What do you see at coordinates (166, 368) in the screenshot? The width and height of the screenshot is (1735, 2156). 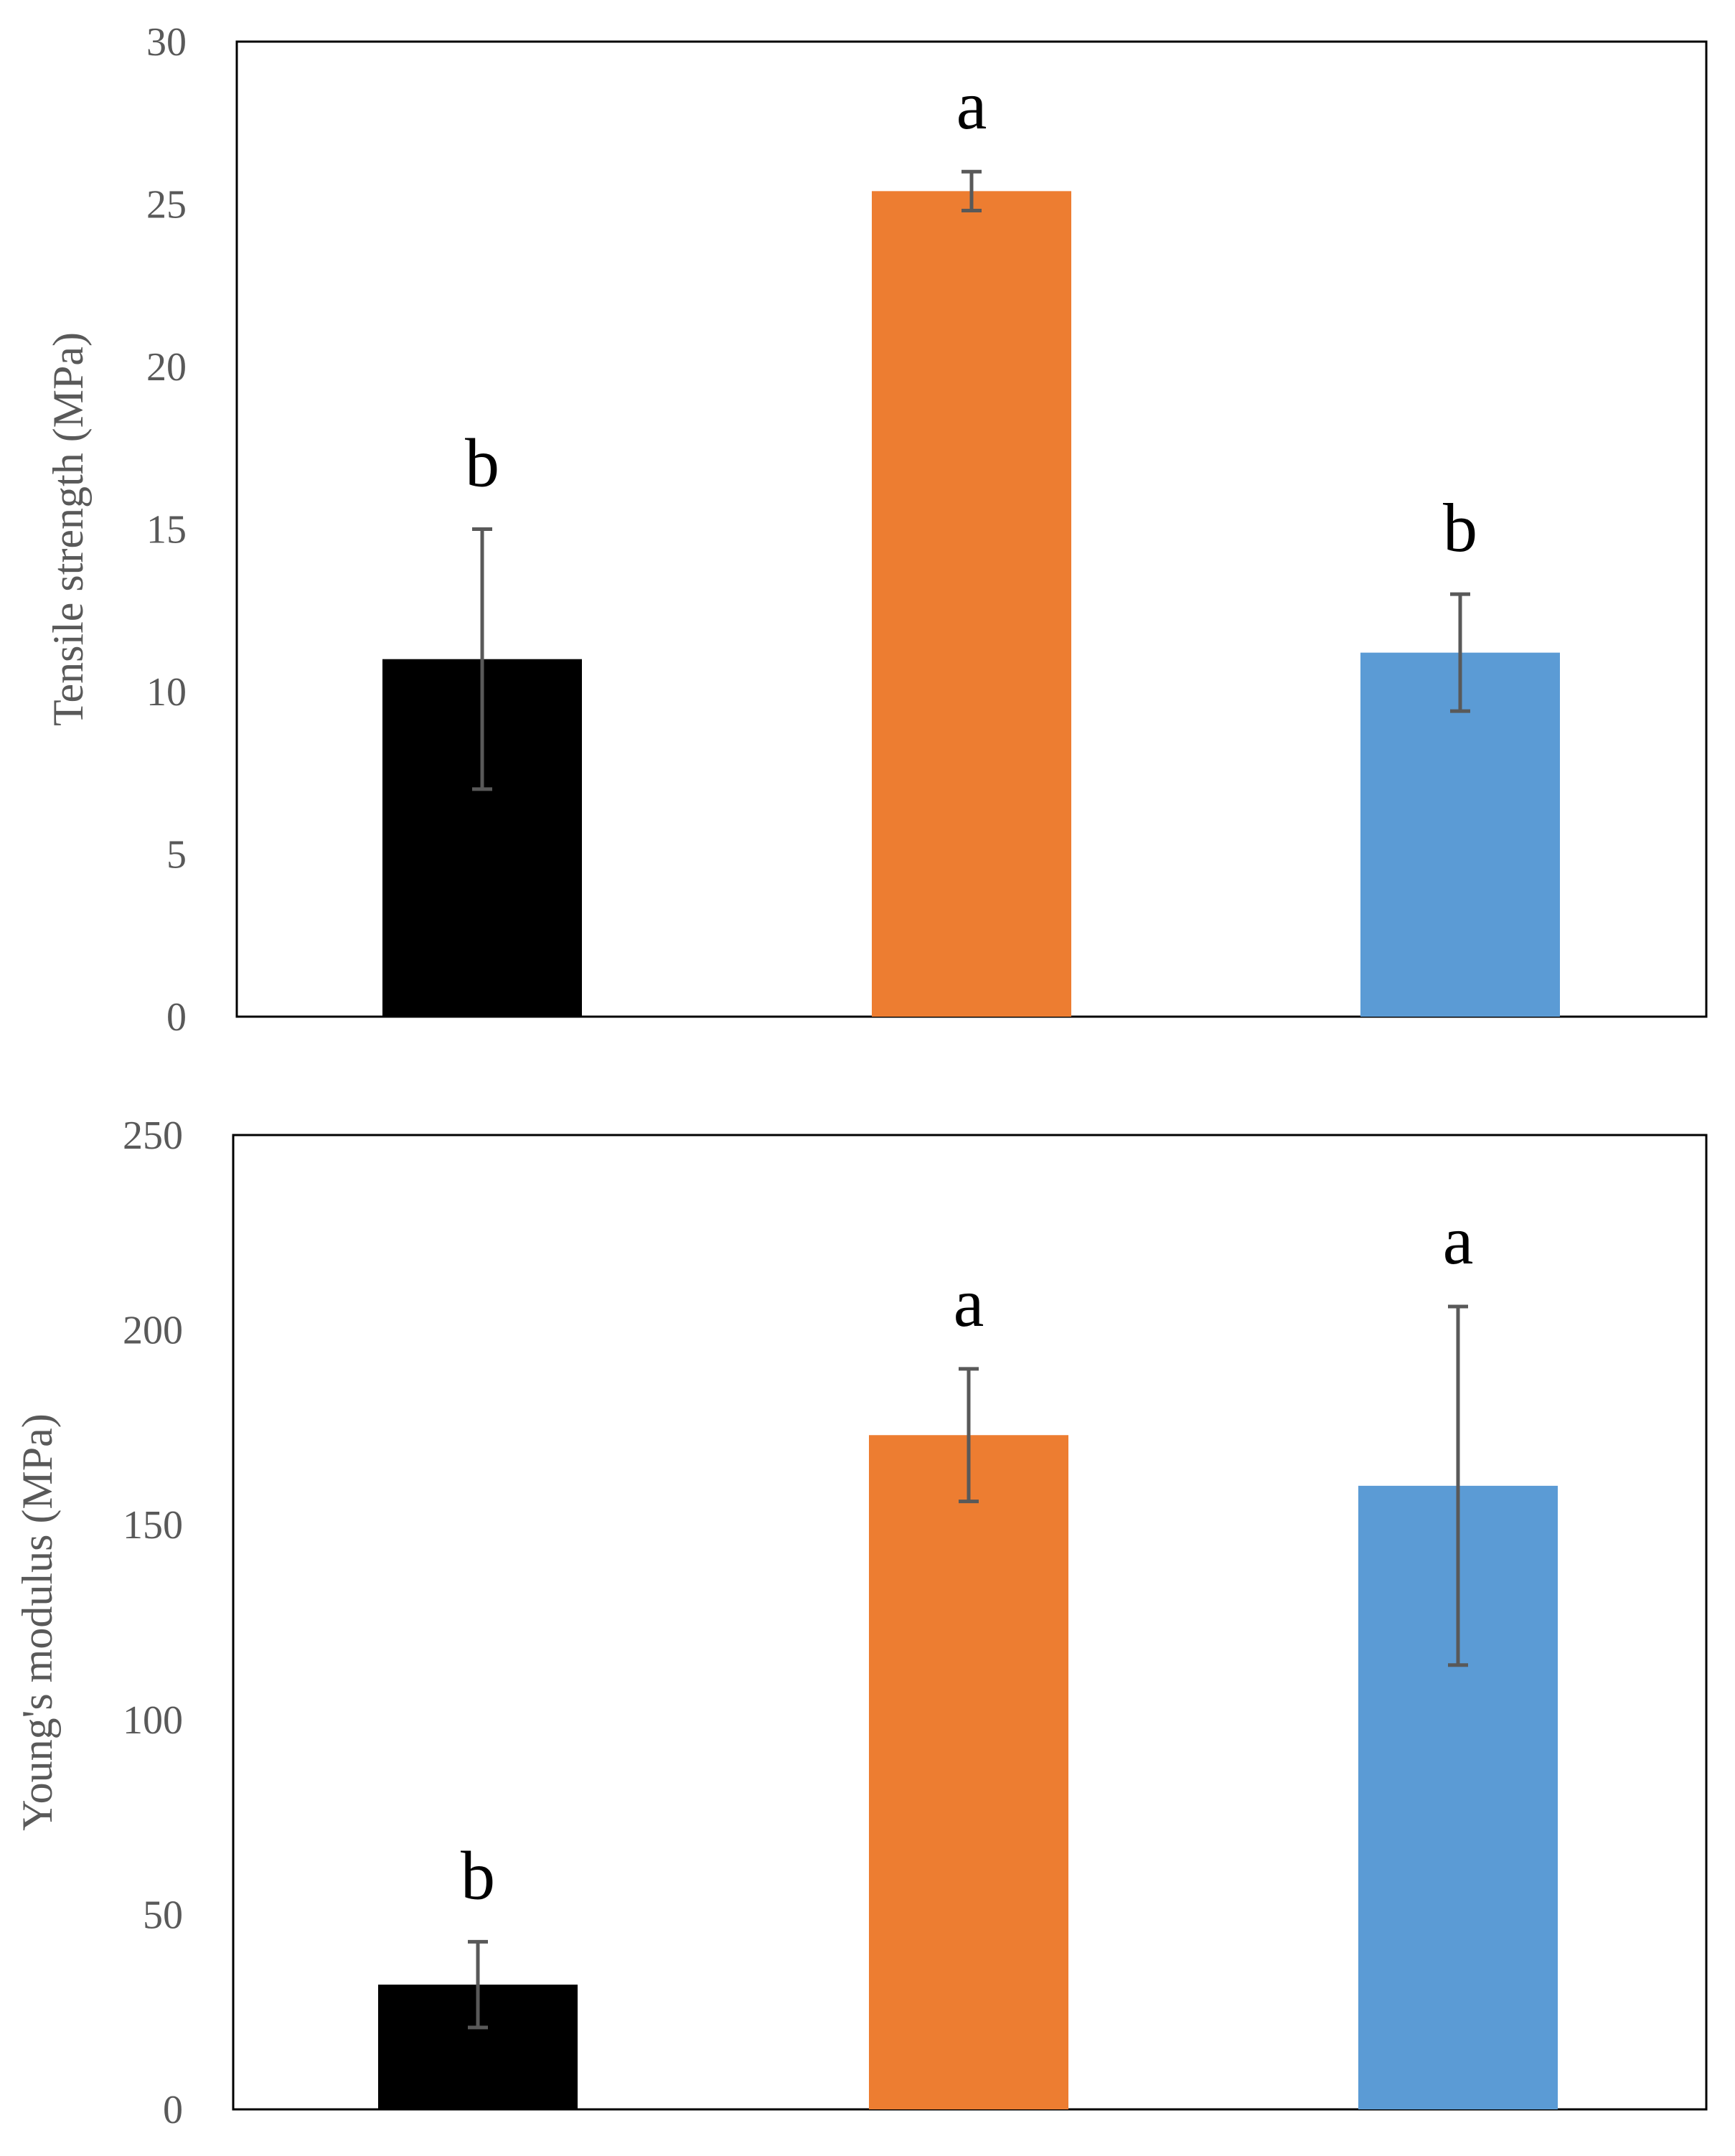 I see `y-tick-label: 20` at bounding box center [166, 368].